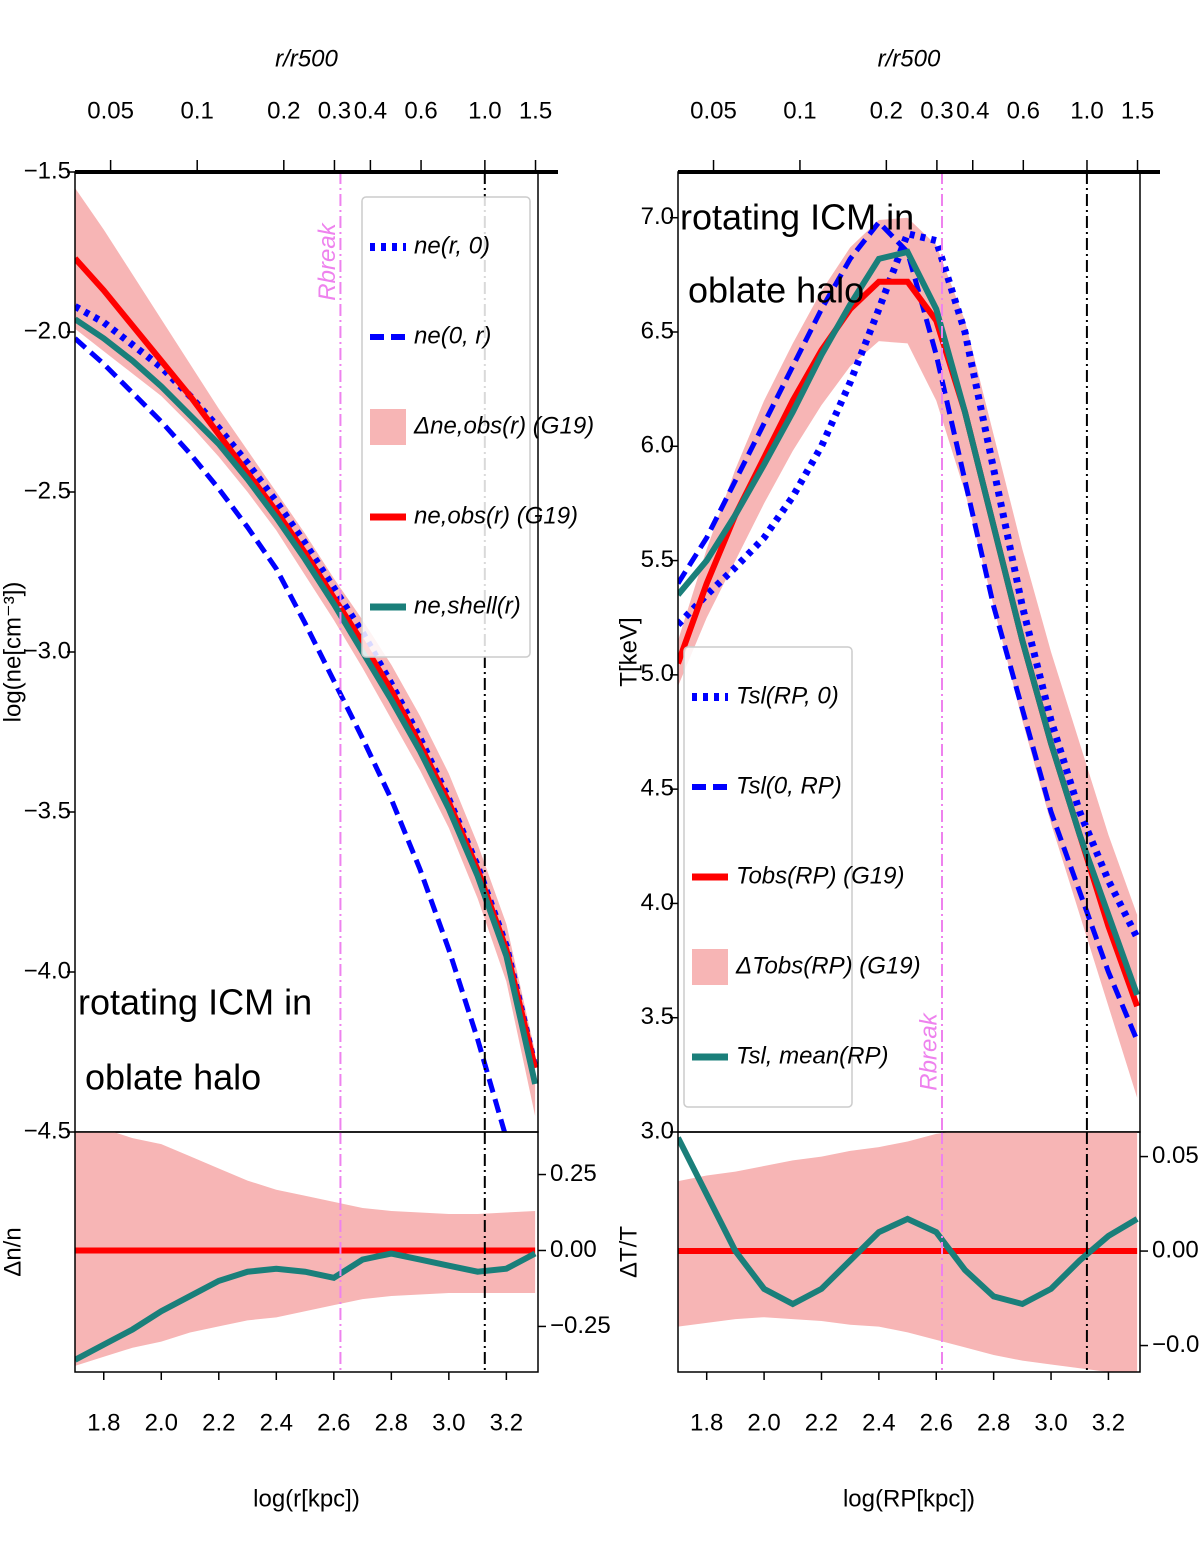 This screenshot has width=1200, height=1543. I want to click on y-axis-label: Δn/n, so click(13, 1251).